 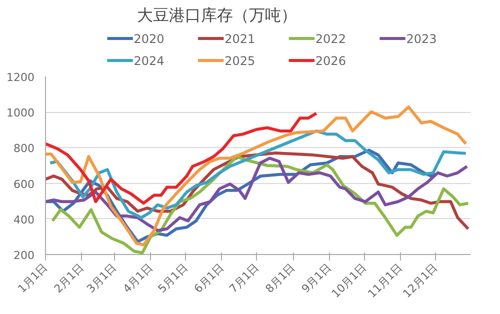 What do you see at coordinates (280, 278) in the screenshot?
I see `x-tick-label: 8月1日` at bounding box center [280, 278].